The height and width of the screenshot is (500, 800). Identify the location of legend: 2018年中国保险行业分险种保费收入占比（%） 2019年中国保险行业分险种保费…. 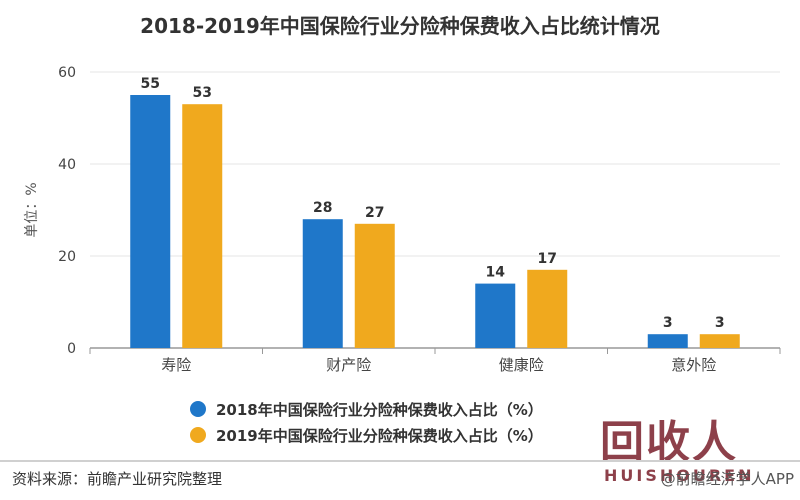
(366, 422).